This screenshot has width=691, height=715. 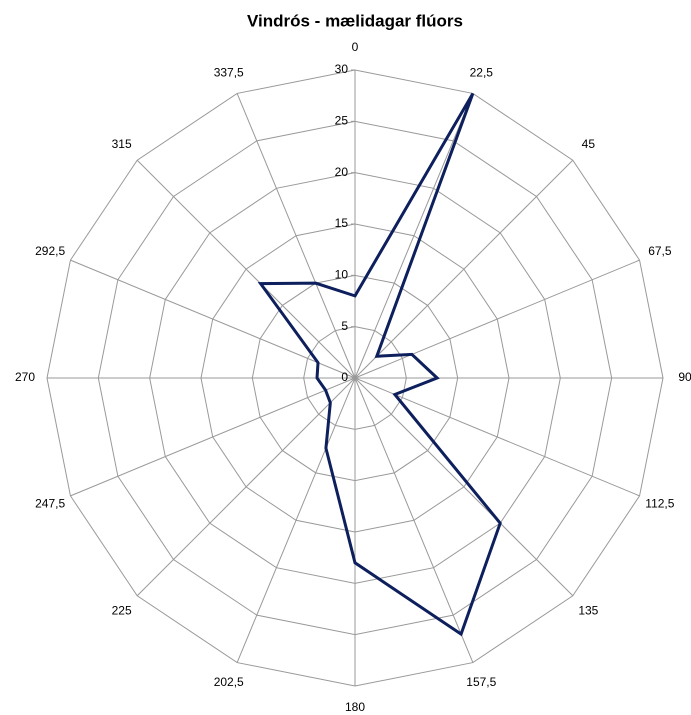 What do you see at coordinates (229, 72) in the screenshot?
I see `category-label: 337,5` at bounding box center [229, 72].